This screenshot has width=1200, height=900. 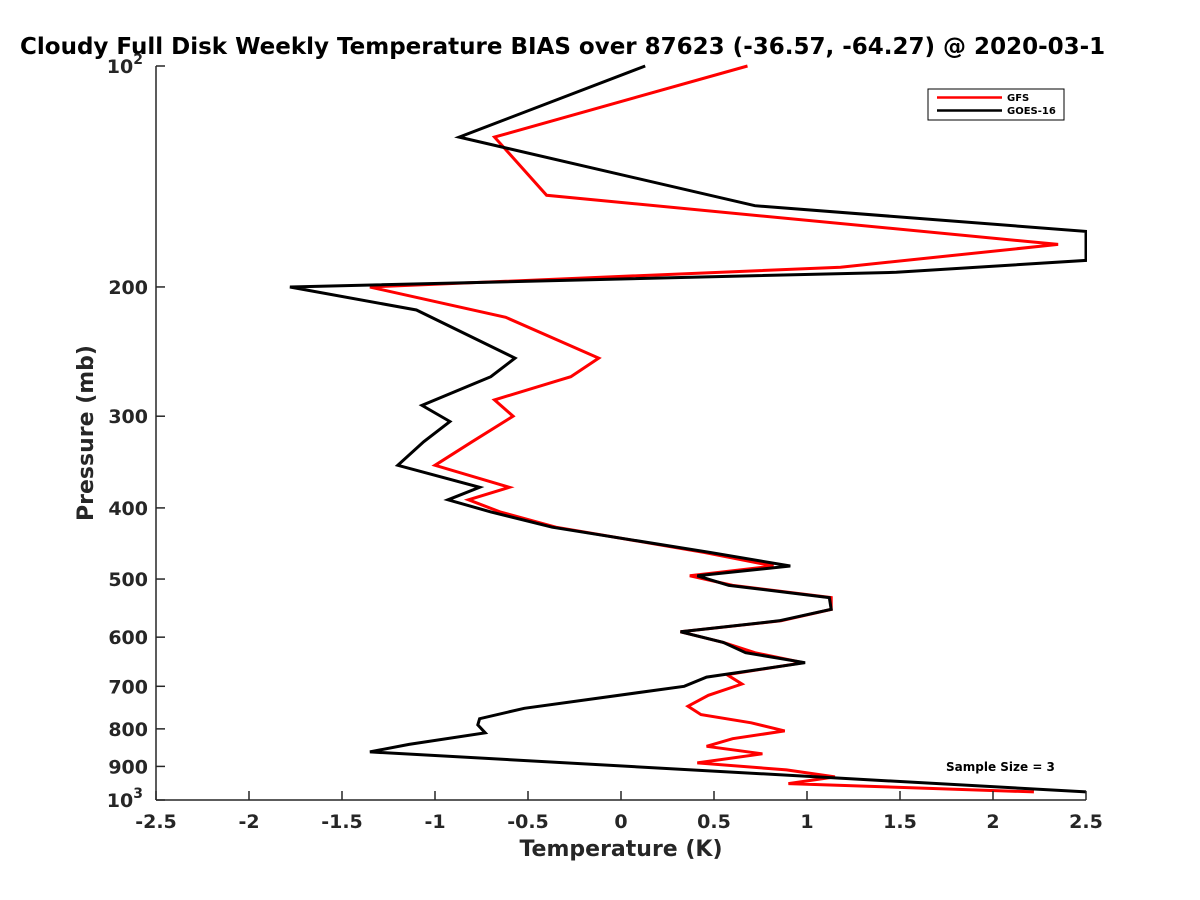 What do you see at coordinates (248, 822) in the screenshot?
I see `x-tick-label: -2` at bounding box center [248, 822].